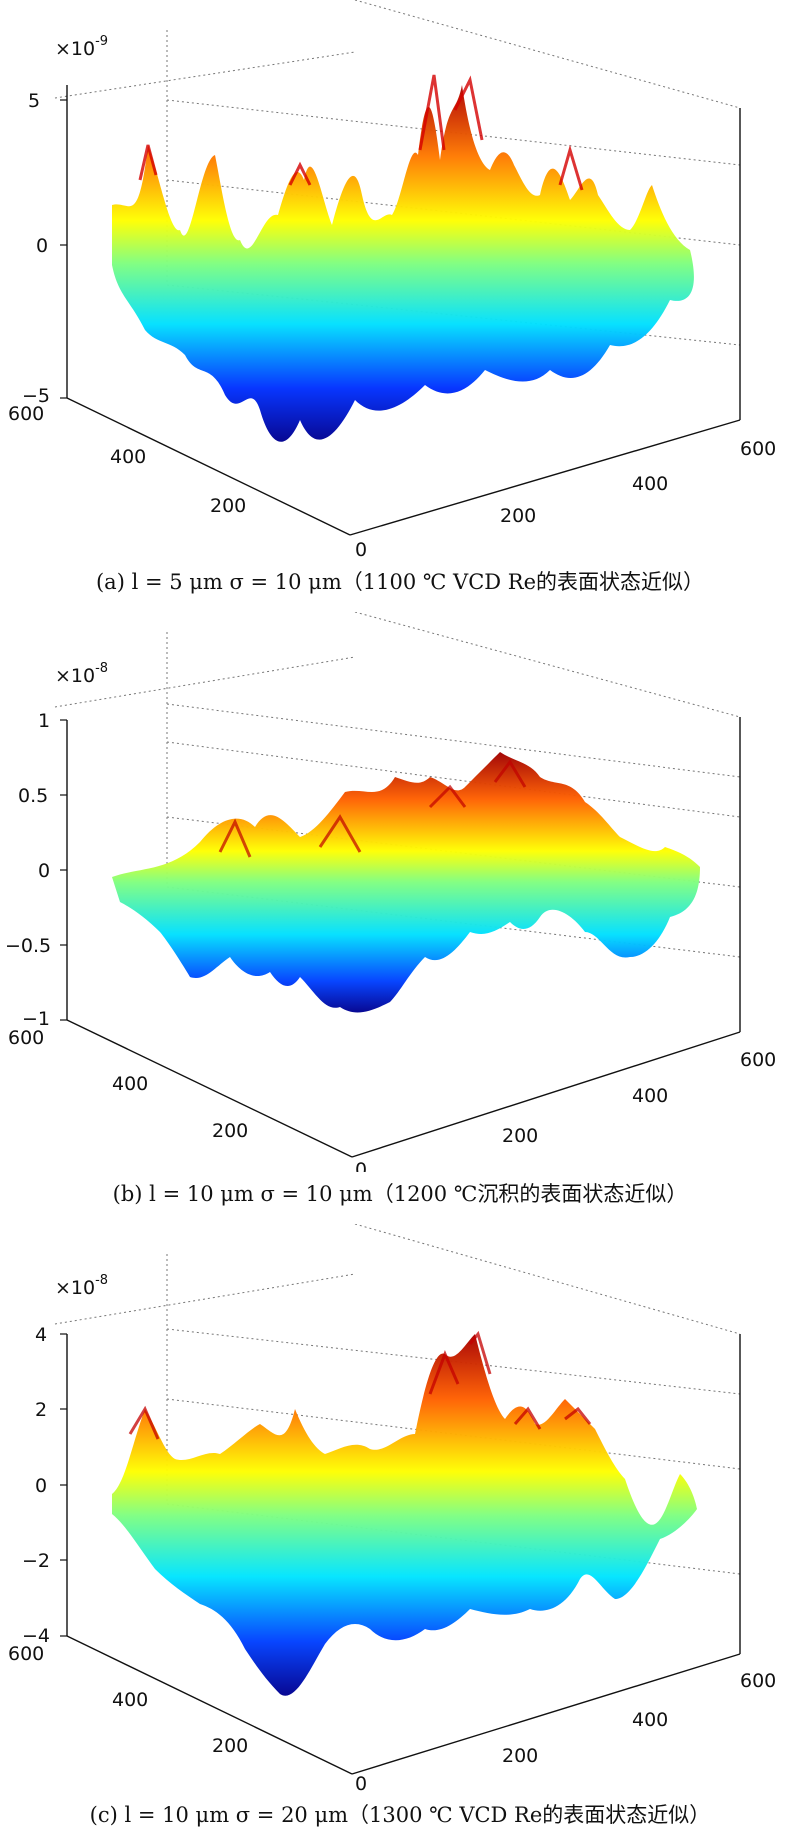 This screenshot has height=1838, width=800. Describe the element at coordinates (518, 516) in the screenshot. I see `x-tick-a-2: 200` at that location.